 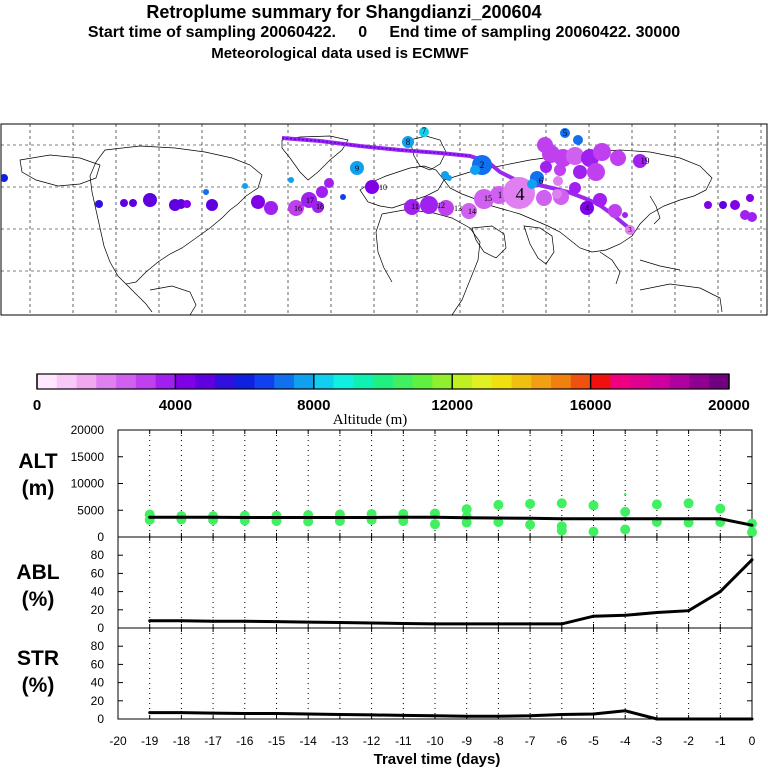 I want to click on colorbar-tick-label: 4000, so click(x=175, y=405).